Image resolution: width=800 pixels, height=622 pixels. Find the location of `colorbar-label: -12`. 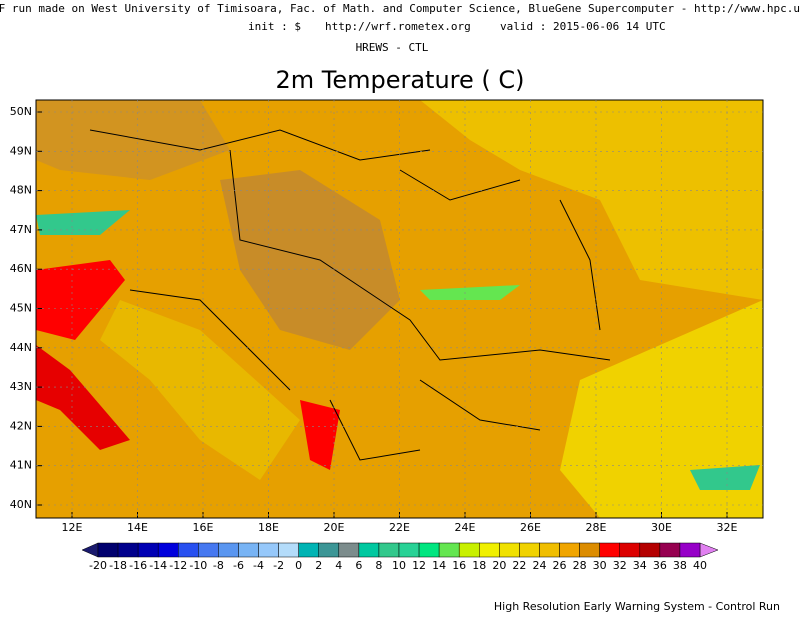

colorbar-label: -12 is located at coordinates (178, 565).